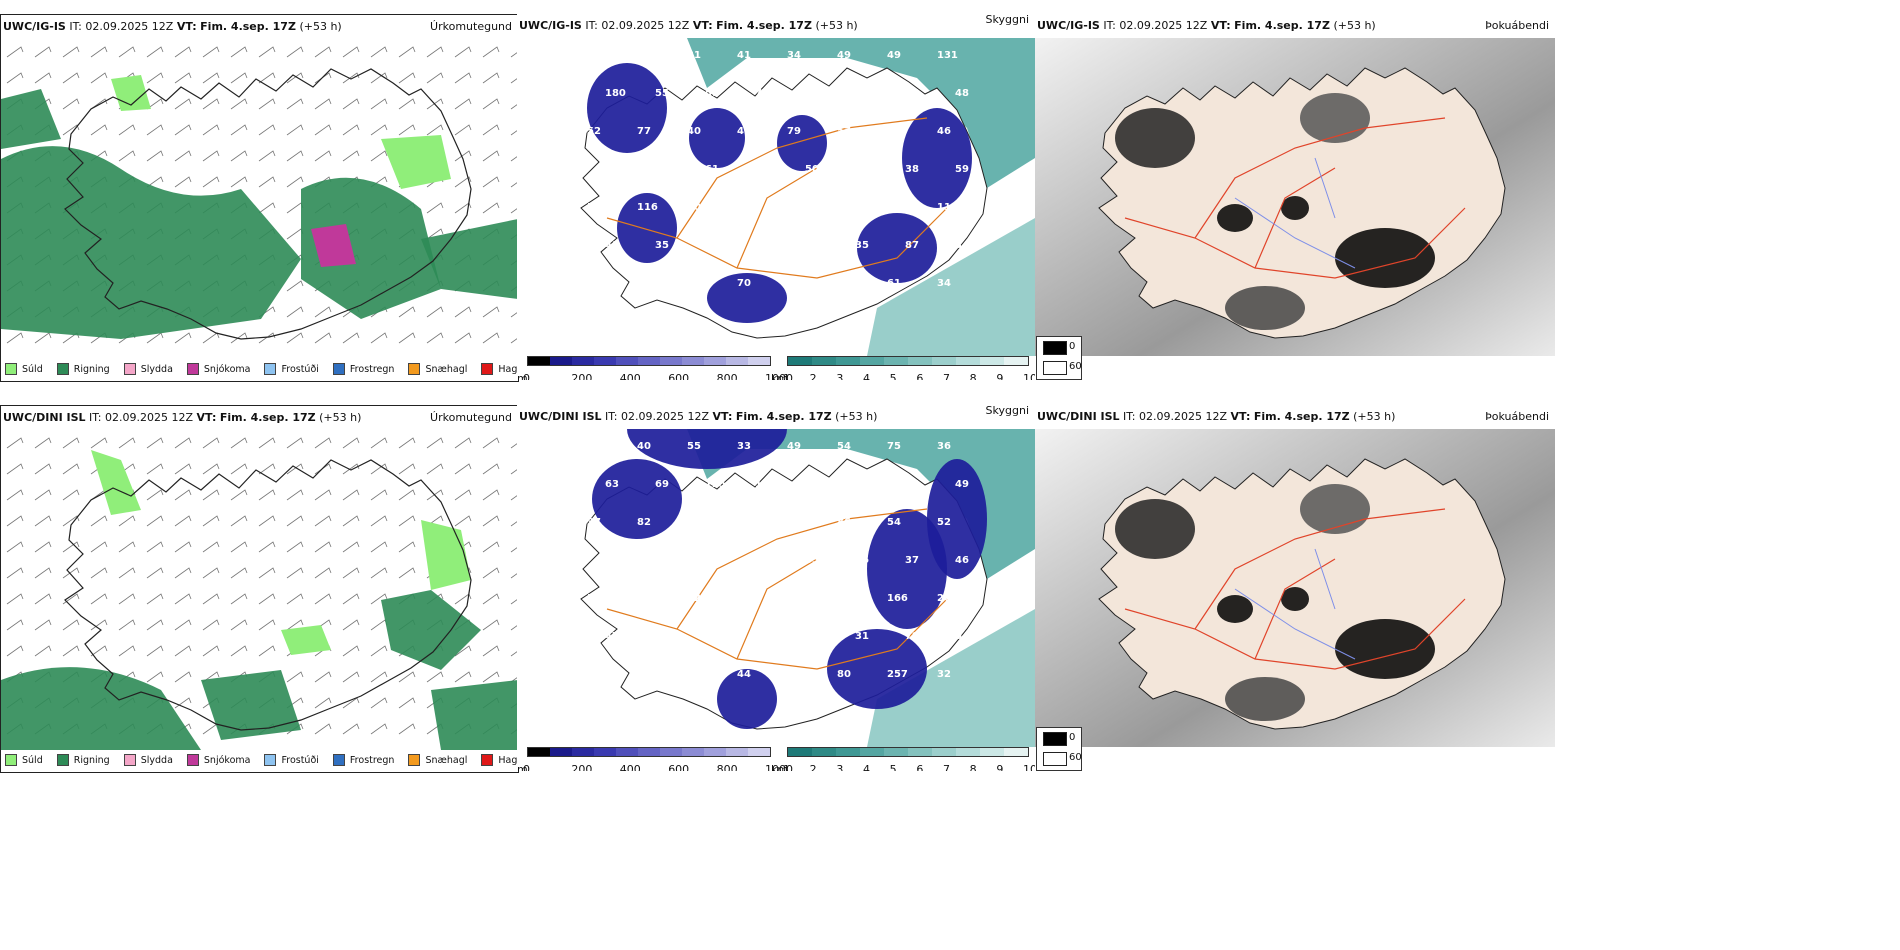 This screenshot has height=950, width=1900. What do you see at coordinates (1029, 376) in the screenshot?
I see `colorbar-tick-label: 10` at bounding box center [1029, 376].